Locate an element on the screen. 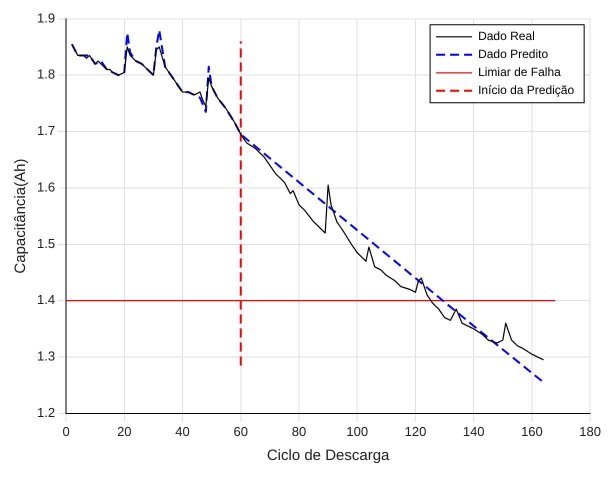  y-tick-label: 1.9 is located at coordinates (46, 18).